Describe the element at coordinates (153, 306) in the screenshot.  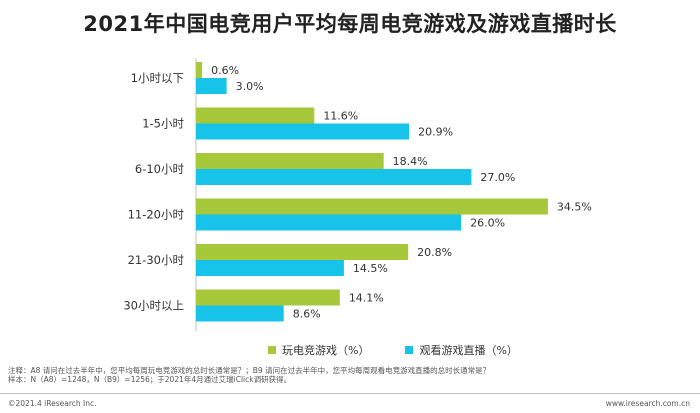
I see `category-label: 30小时以上` at that location.